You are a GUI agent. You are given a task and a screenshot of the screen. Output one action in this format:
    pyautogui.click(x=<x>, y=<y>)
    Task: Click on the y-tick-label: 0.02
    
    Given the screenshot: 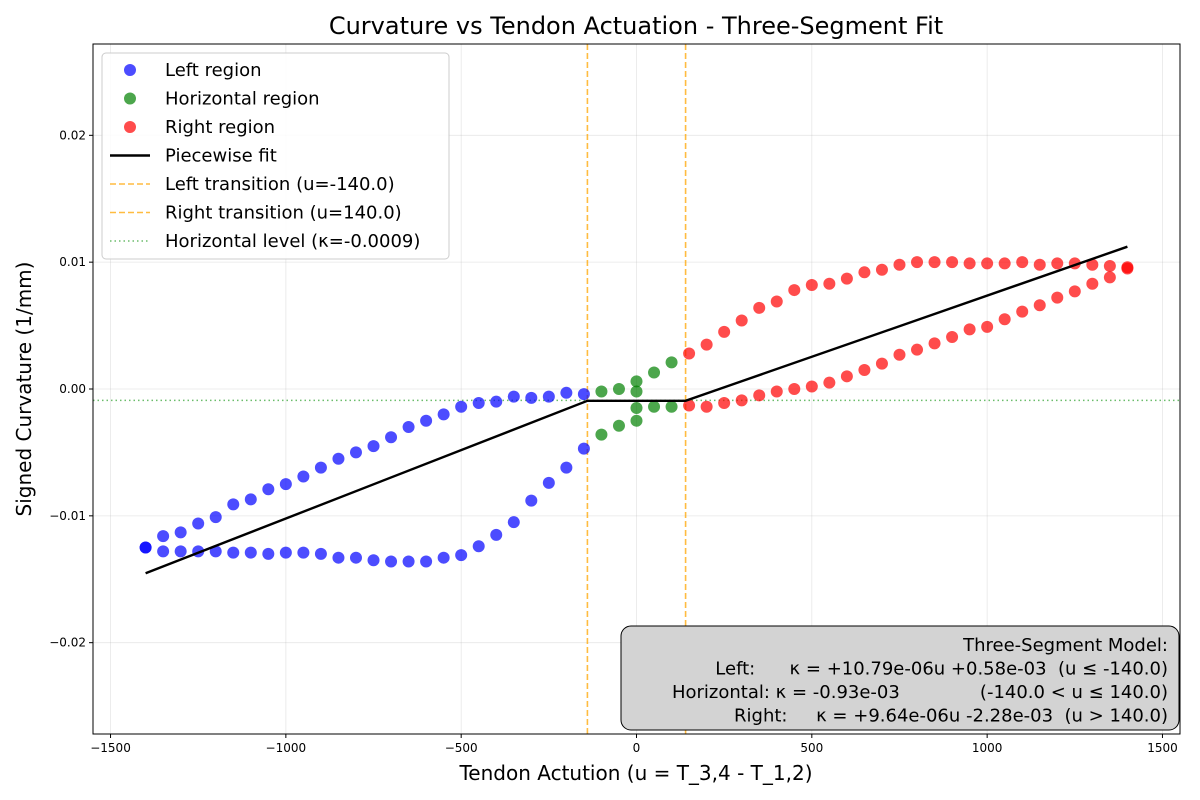 What is the action you would take?
    pyautogui.click(x=72, y=135)
    